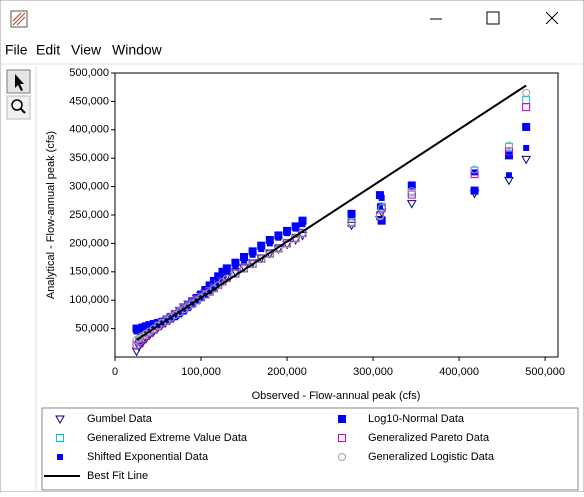 This screenshot has width=584, height=497. Describe the element at coordinates (552, 18) in the screenshot. I see `close-button` at that location.